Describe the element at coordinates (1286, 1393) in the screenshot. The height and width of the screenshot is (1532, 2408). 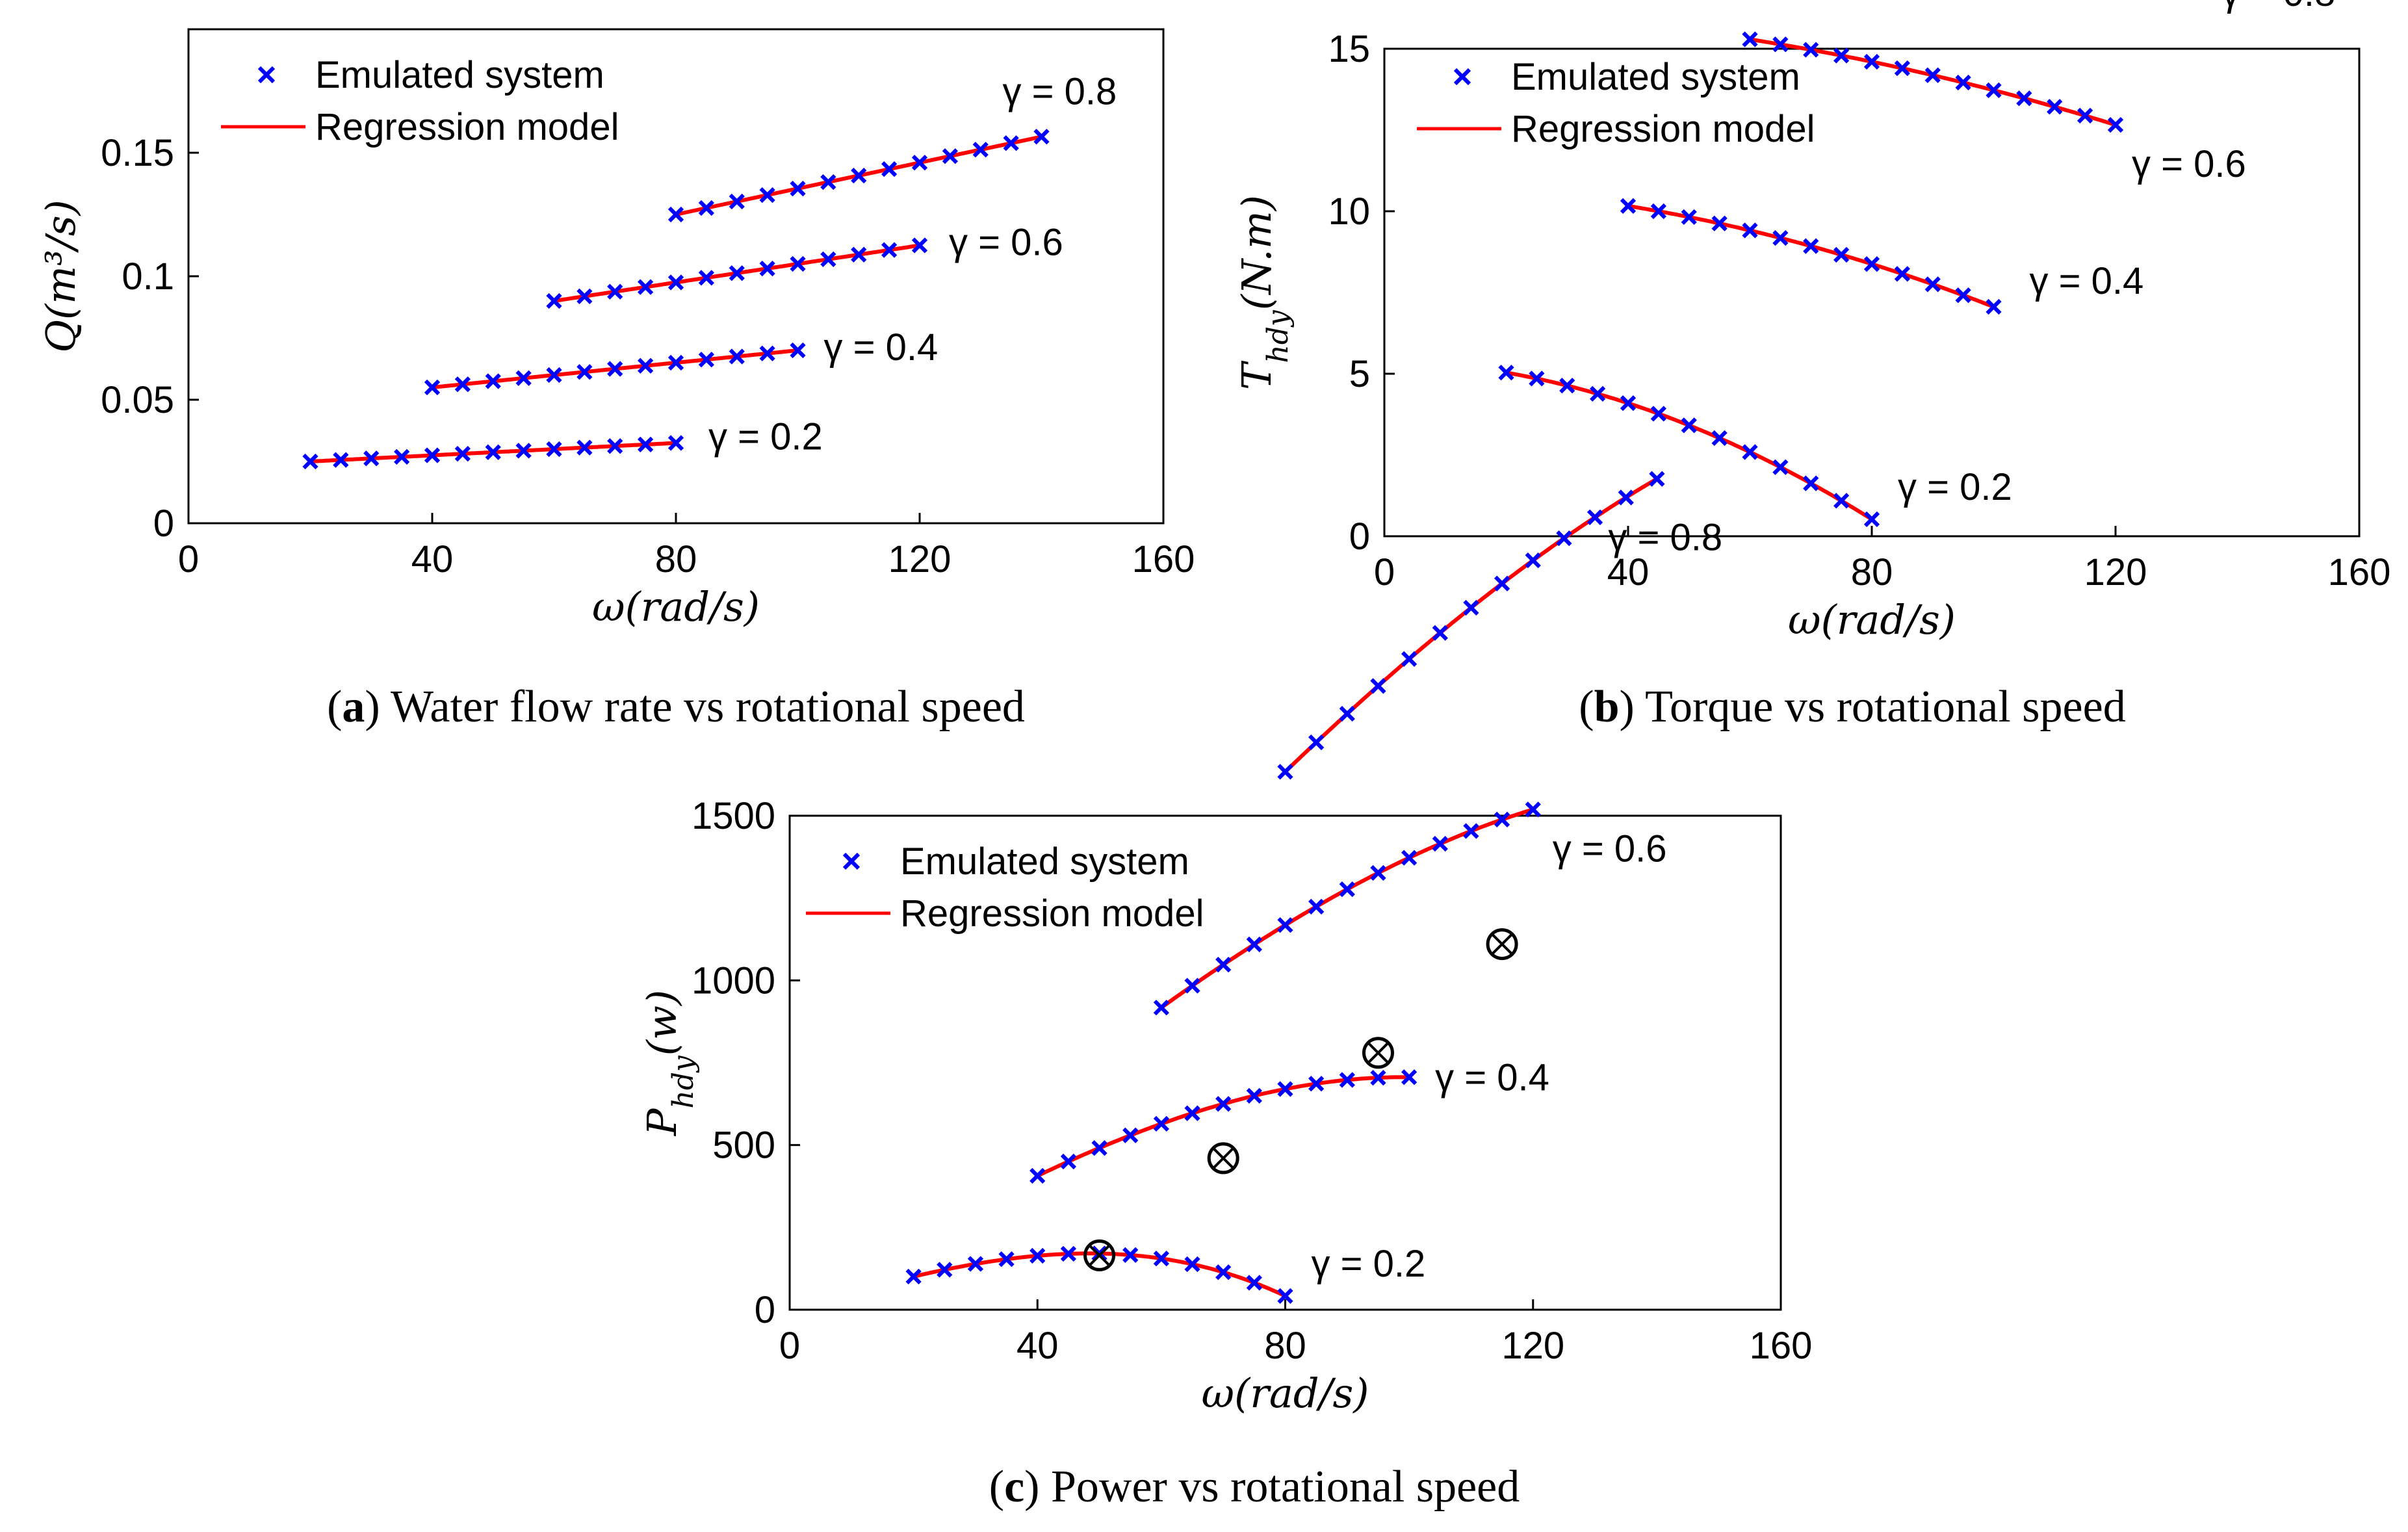
I see `x-axis-label: ω(rad/s)` at that location.